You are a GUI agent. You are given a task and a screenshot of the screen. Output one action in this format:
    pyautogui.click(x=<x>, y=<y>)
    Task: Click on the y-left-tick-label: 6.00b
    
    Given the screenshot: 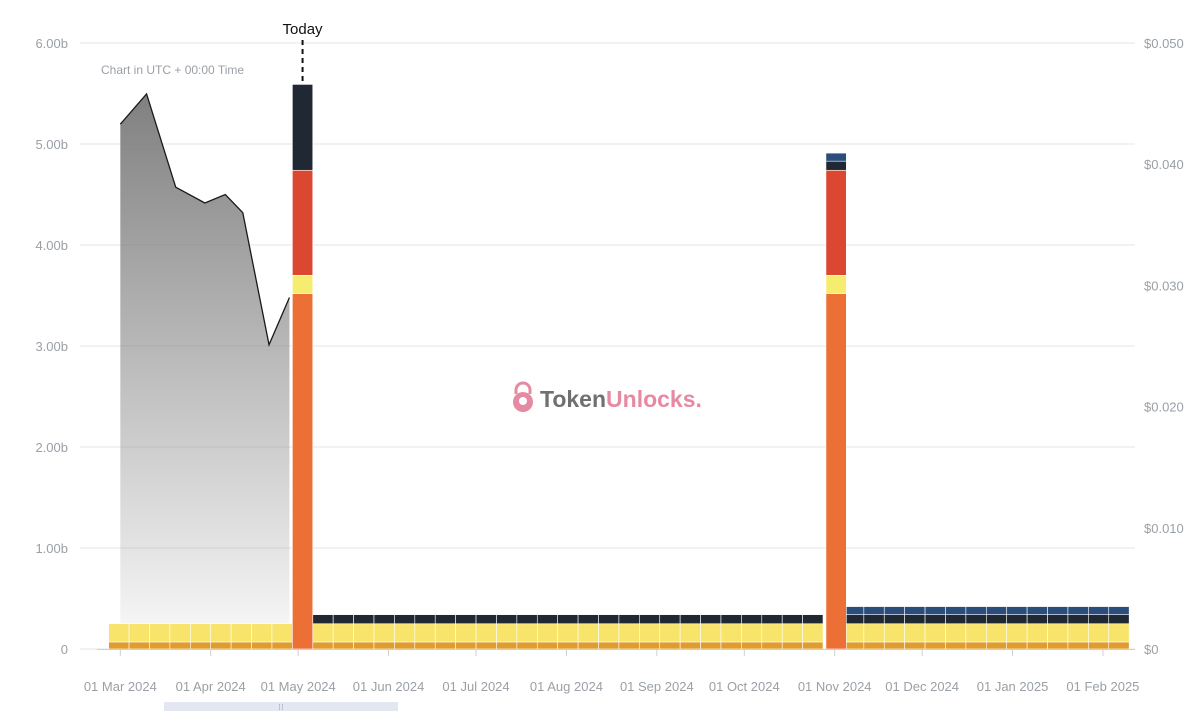 What is the action you would take?
    pyautogui.click(x=51, y=43)
    